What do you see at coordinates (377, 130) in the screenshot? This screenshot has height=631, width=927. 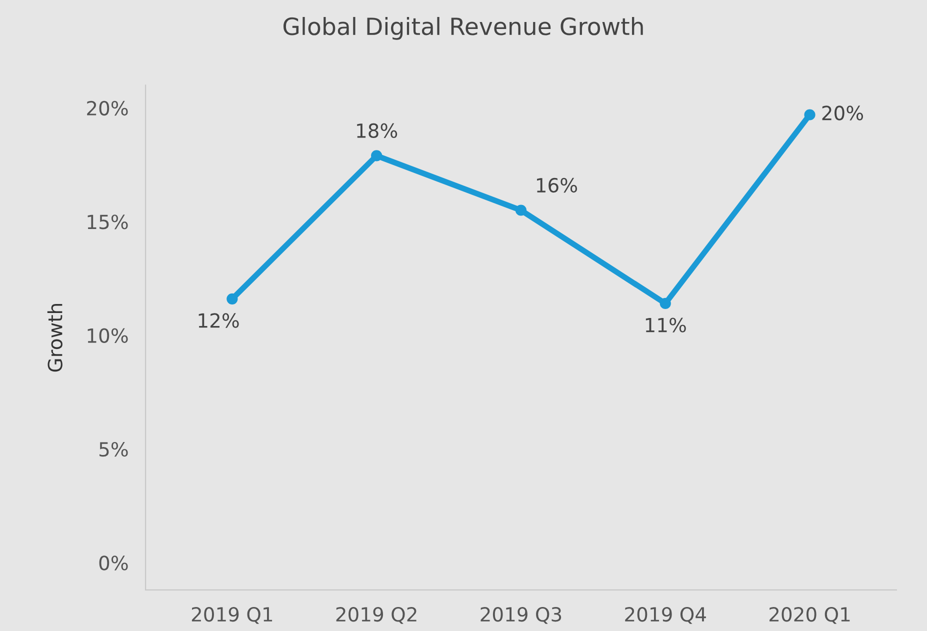 I see `data-label: 18%` at bounding box center [377, 130].